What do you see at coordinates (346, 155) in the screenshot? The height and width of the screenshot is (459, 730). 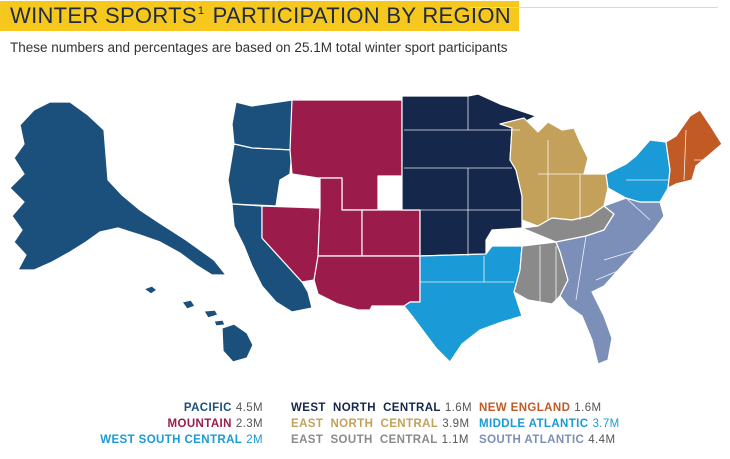 I see `region-montana-idaho-wyoming` at bounding box center [346, 155].